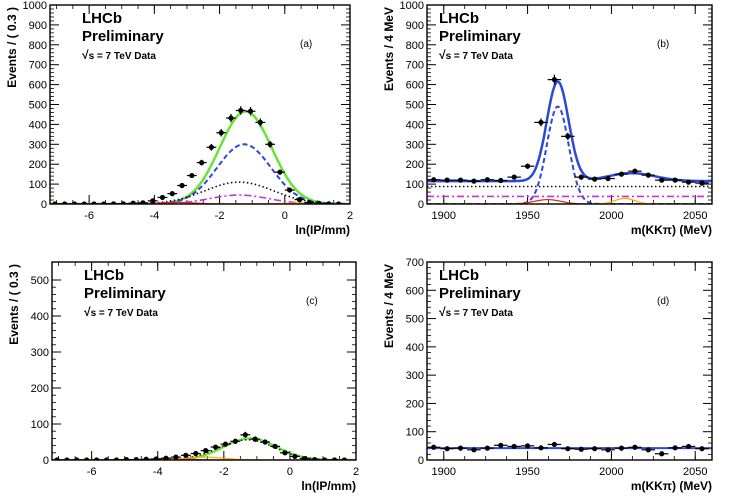 The width and height of the screenshot is (736, 502). Describe the element at coordinates (285, 216) in the screenshot. I see `x-tick-label: 0` at that location.